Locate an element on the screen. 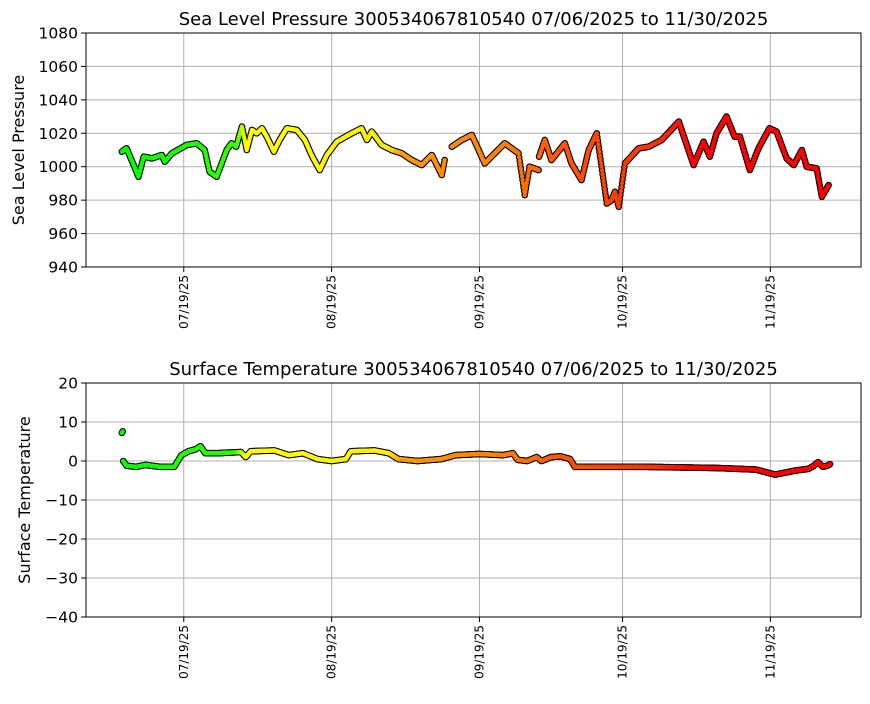  y-tick-label: −30 is located at coordinates (61, 579).